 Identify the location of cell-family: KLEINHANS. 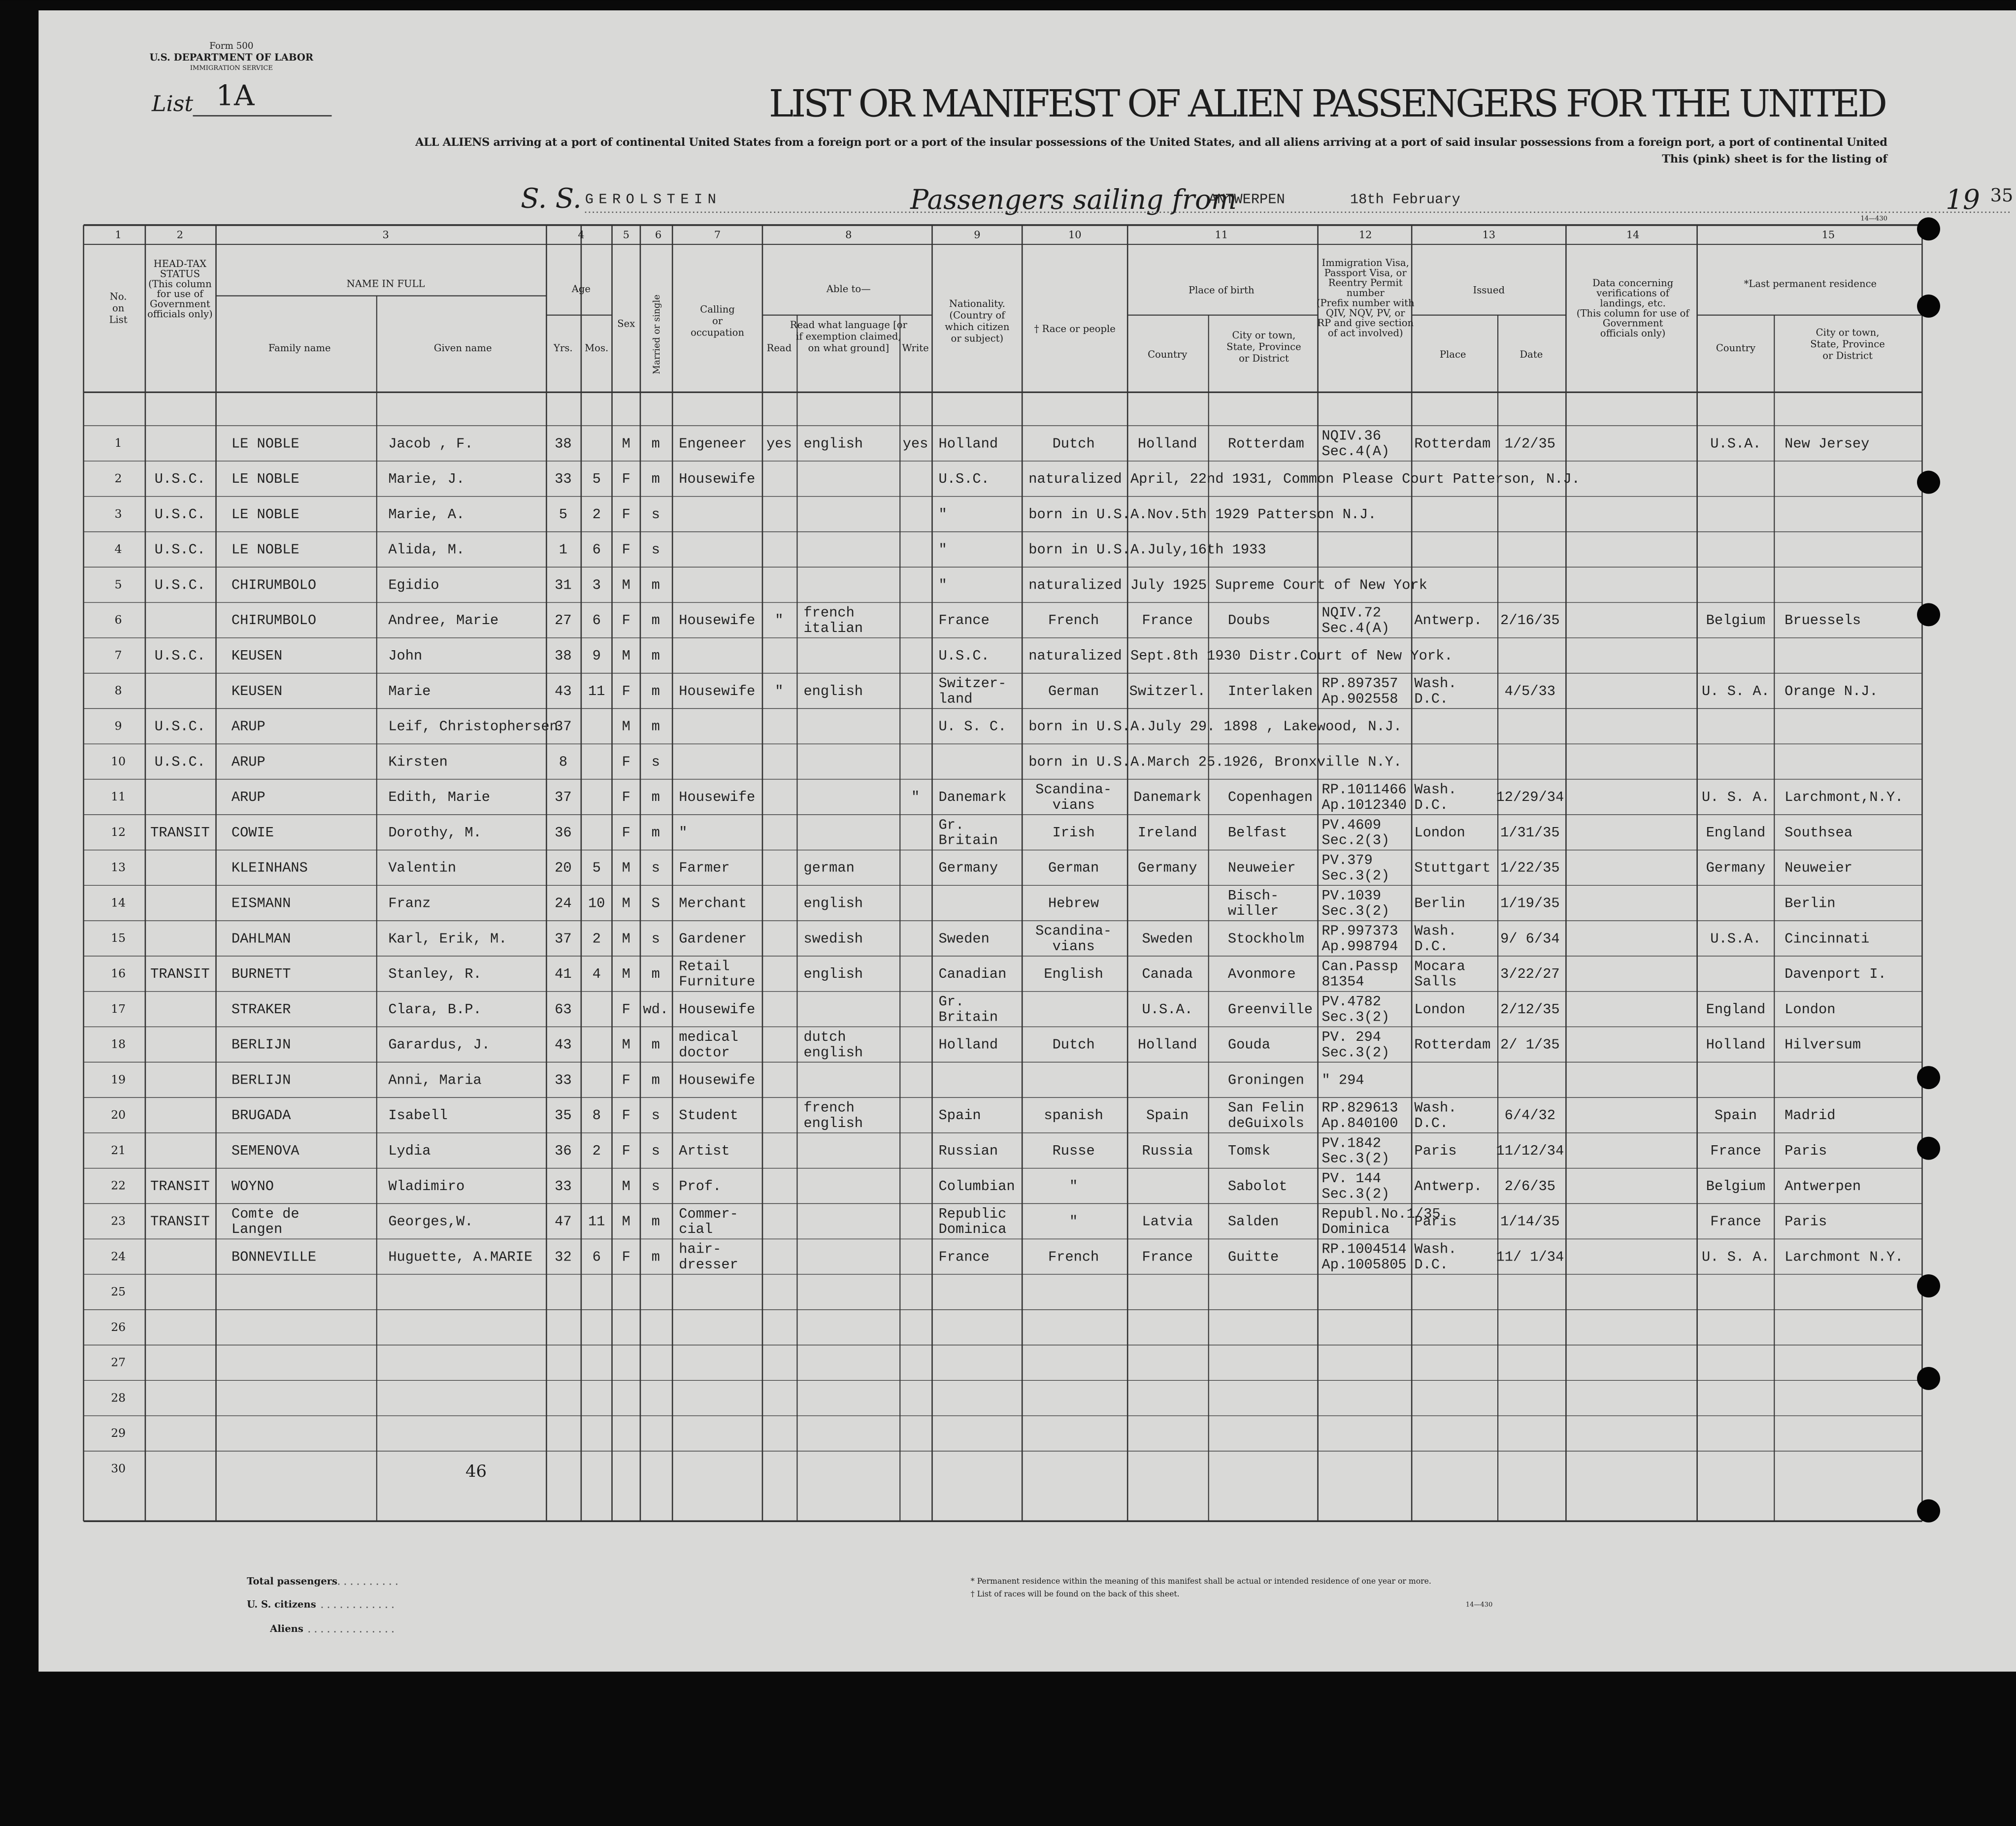
(269, 868).